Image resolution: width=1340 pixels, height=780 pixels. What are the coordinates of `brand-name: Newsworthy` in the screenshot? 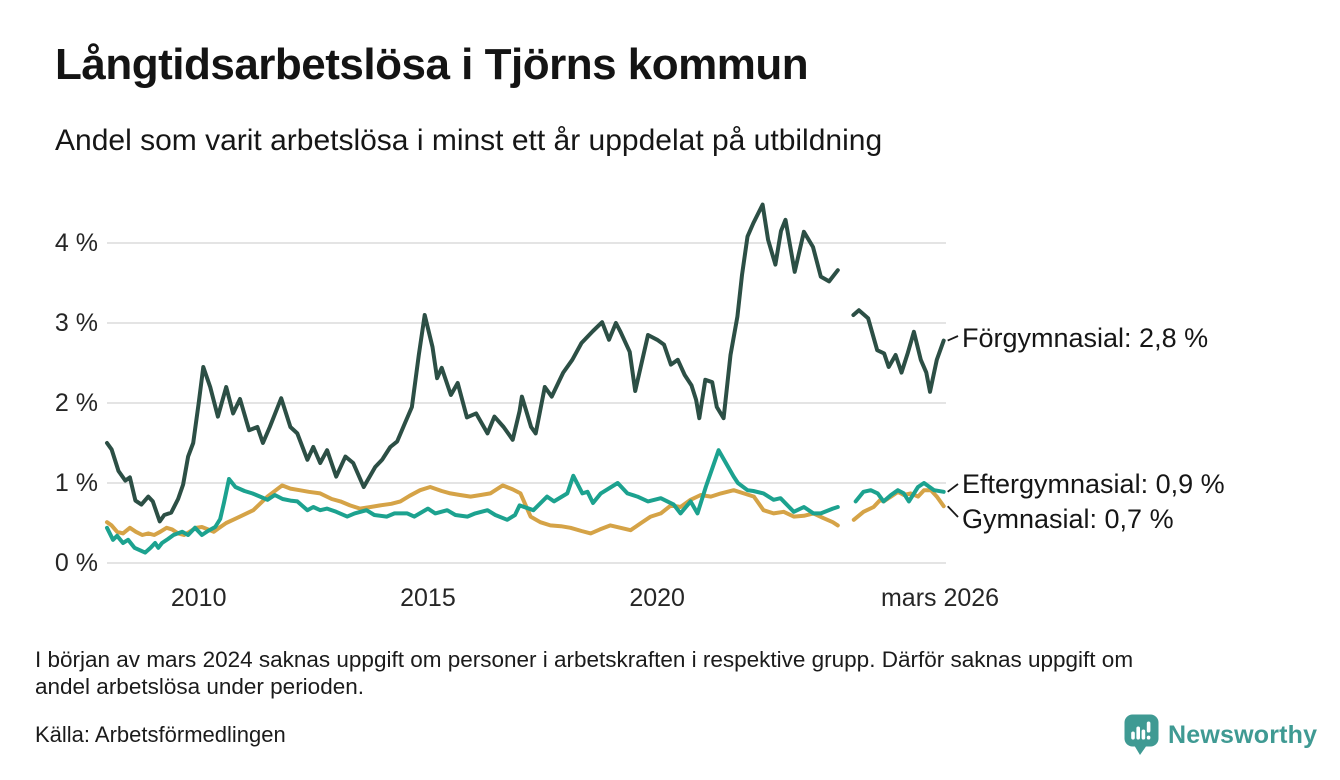 It's located at (1243, 734).